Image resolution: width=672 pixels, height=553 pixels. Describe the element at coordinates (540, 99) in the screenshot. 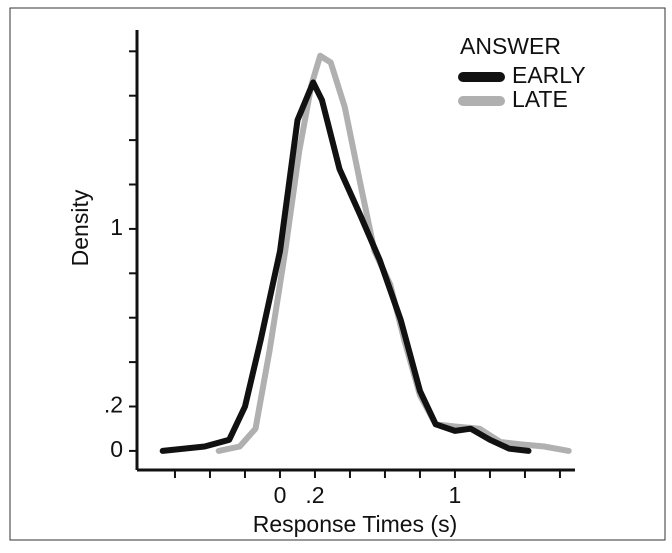

I see `legend-label: LATE` at that location.